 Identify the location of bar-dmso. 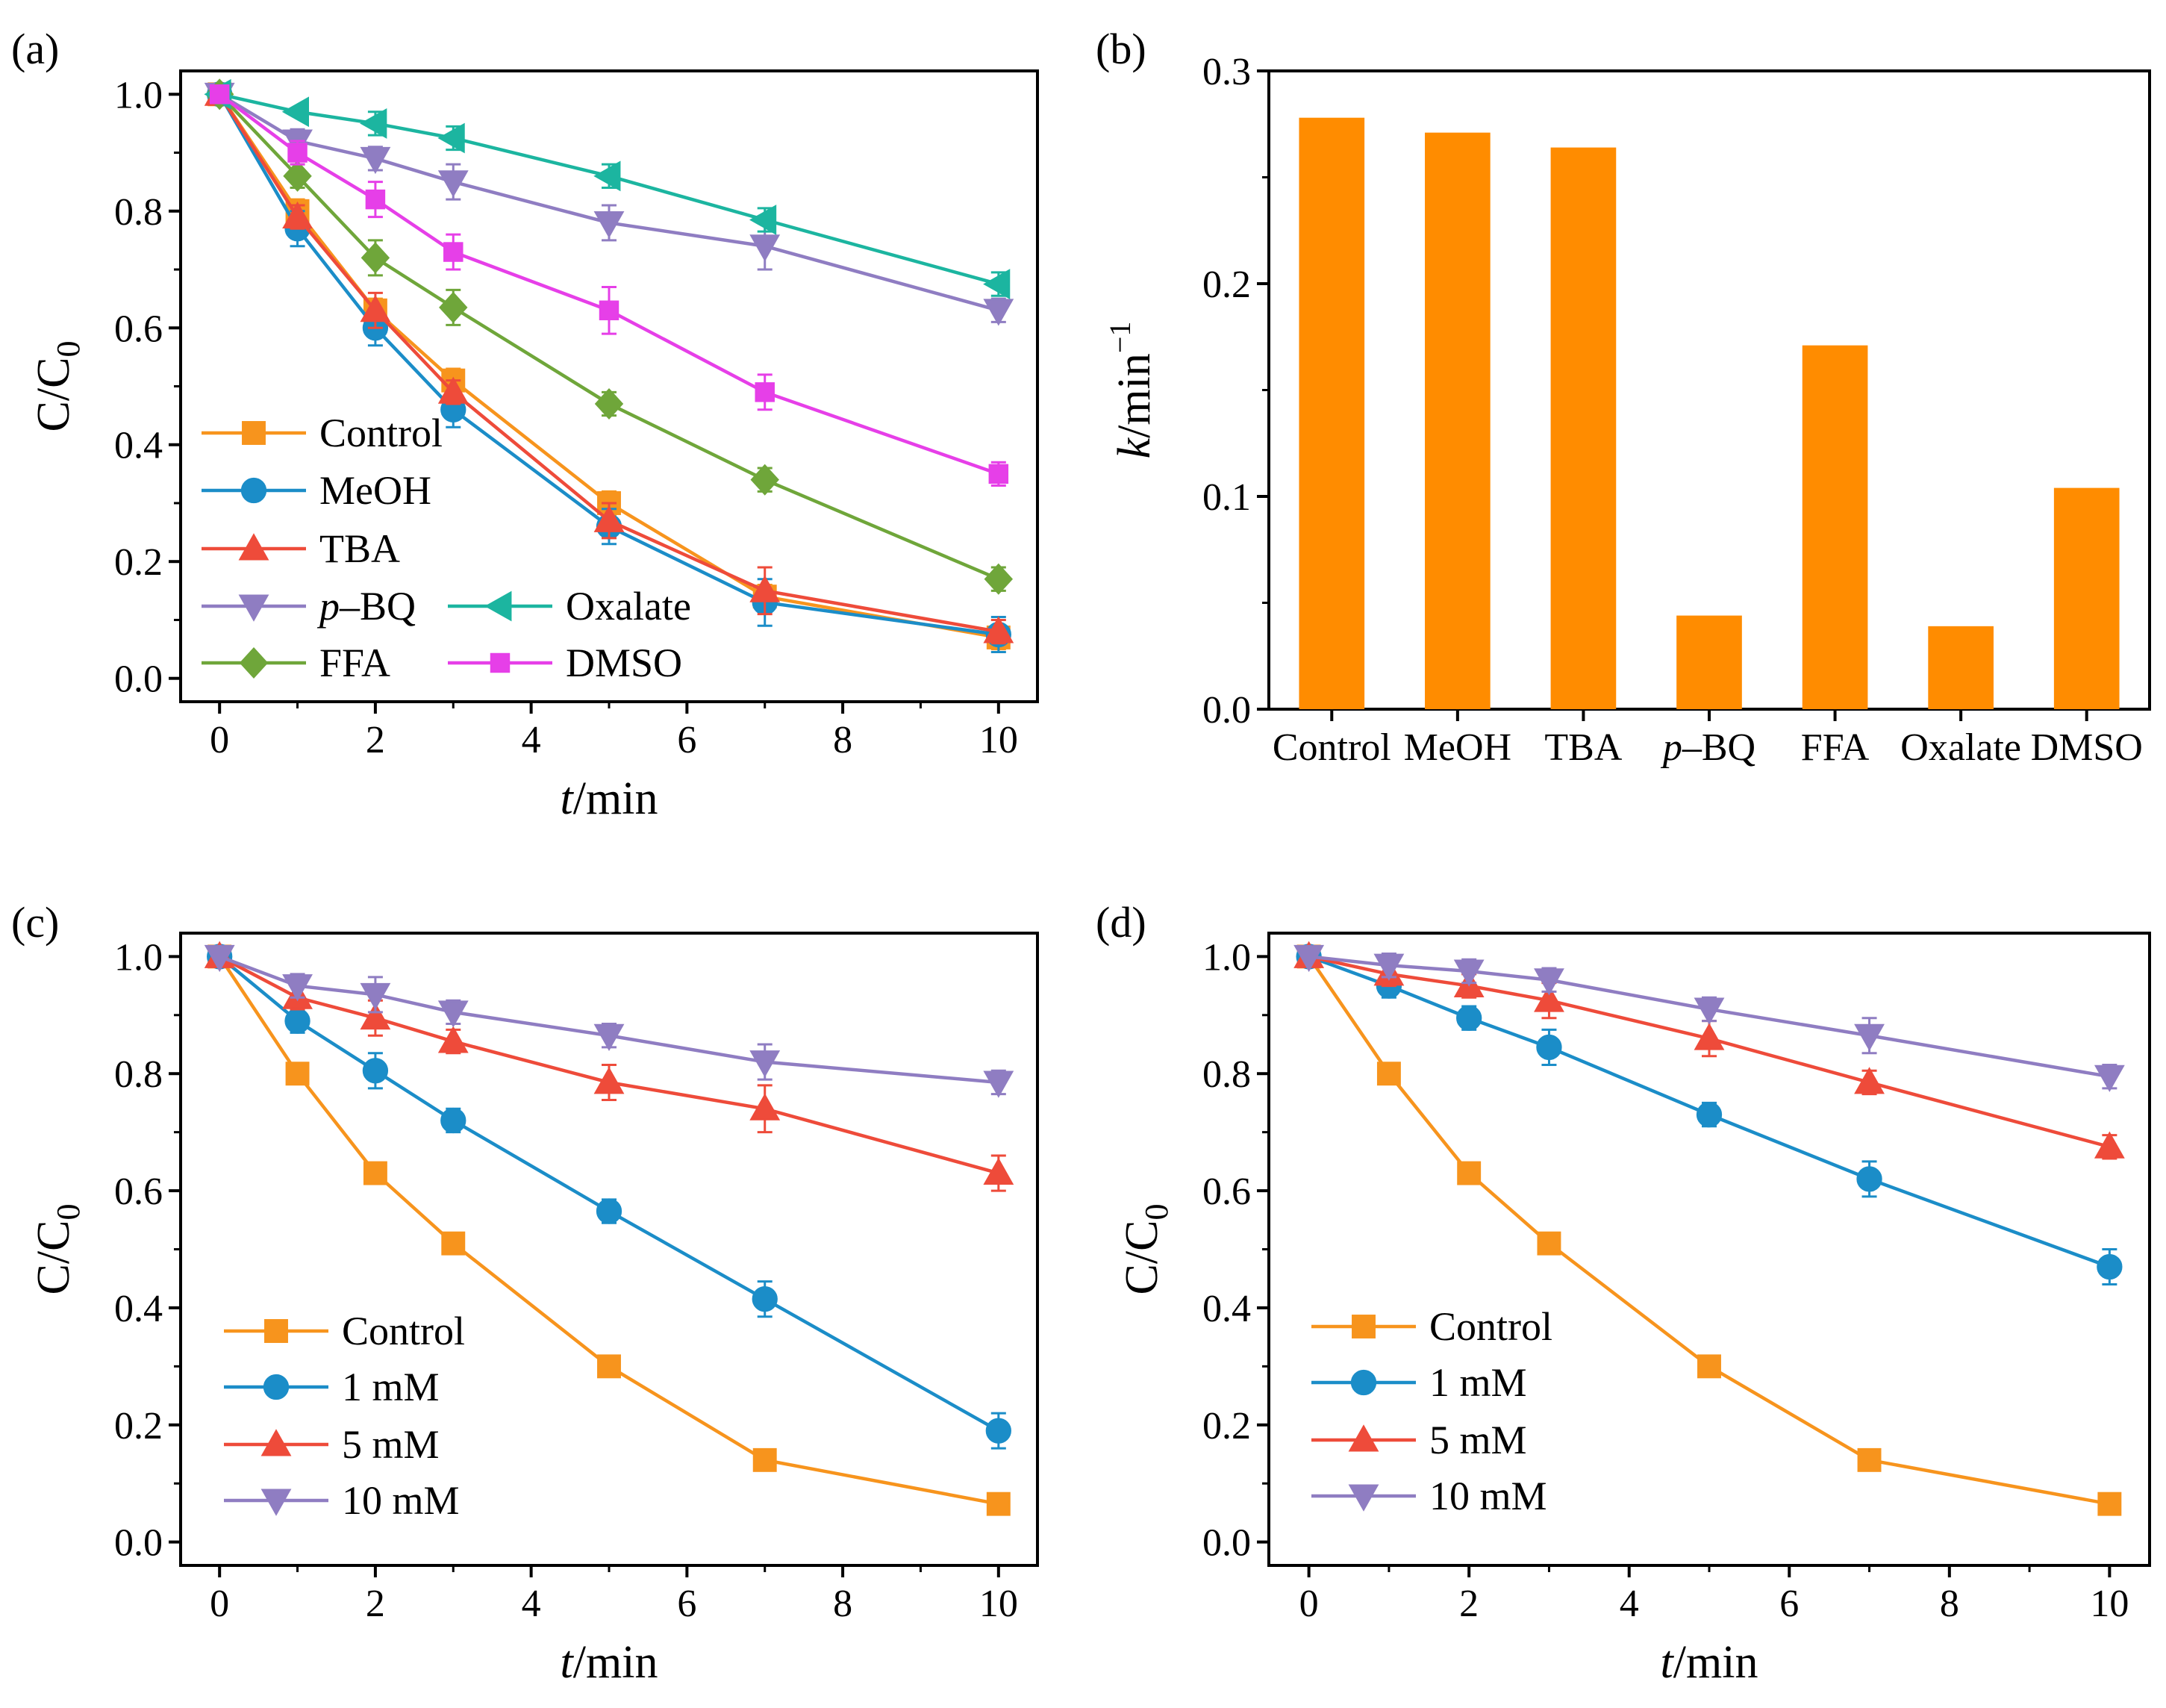
(2086, 598).